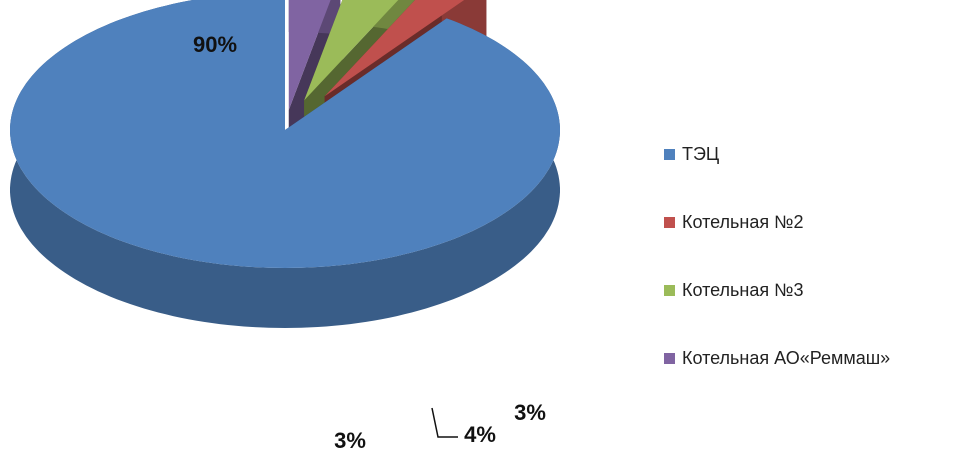 The image size is (969, 454). Describe the element at coordinates (743, 221) in the screenshot. I see `legend-label: Котельная №2` at that location.